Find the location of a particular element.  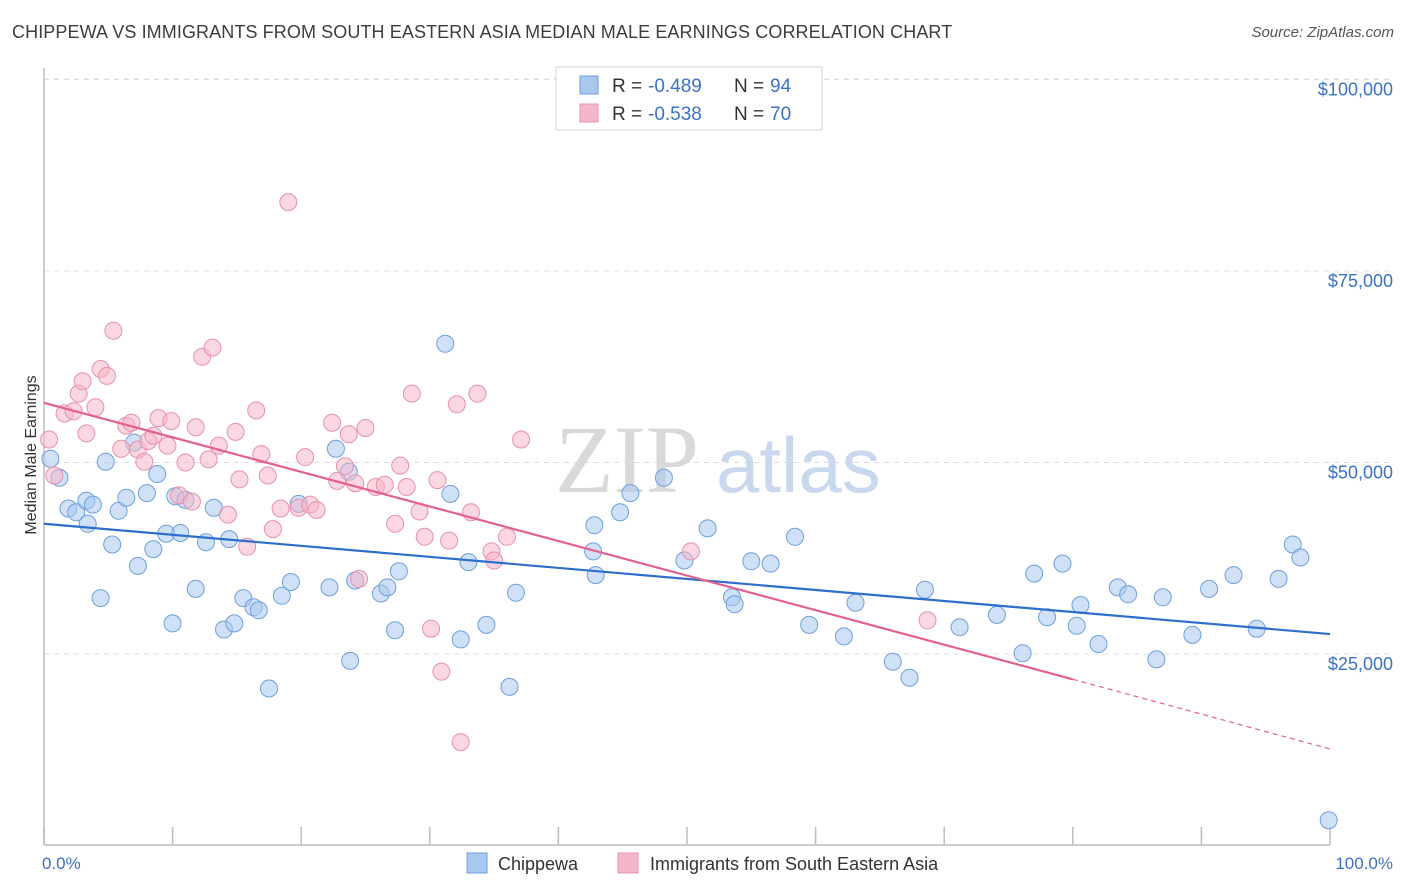

legend-n-label-2: N = is located at coordinates (749, 114).